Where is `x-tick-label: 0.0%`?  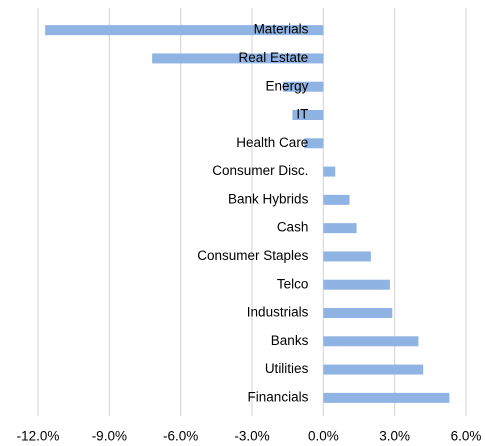
x-tick-label: 0.0% is located at coordinates (323, 436).